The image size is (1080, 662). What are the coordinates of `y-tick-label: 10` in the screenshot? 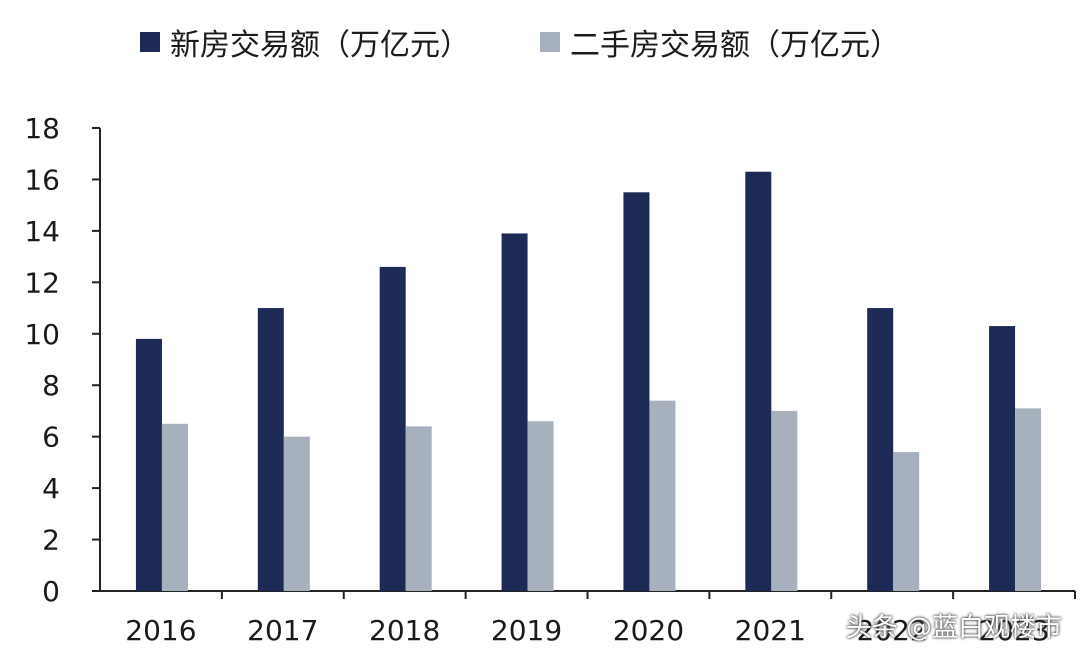 It's located at (42, 334).